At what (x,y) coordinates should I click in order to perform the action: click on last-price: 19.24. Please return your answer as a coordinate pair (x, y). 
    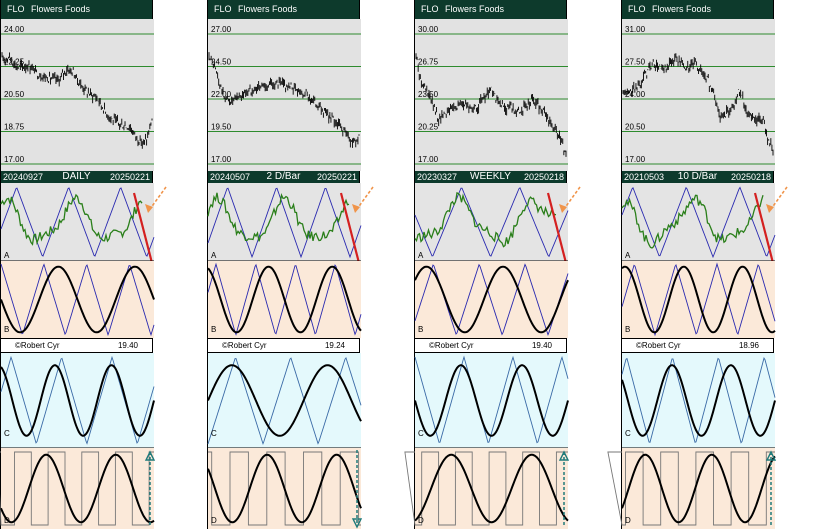
    Looking at the image, I should click on (334, 345).